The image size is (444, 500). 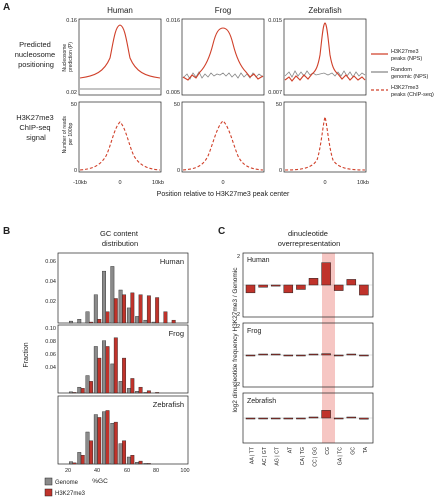 What do you see at coordinates (120, 137) in the screenshot?
I see `human-chipseq-plot` at bounding box center [120, 137].